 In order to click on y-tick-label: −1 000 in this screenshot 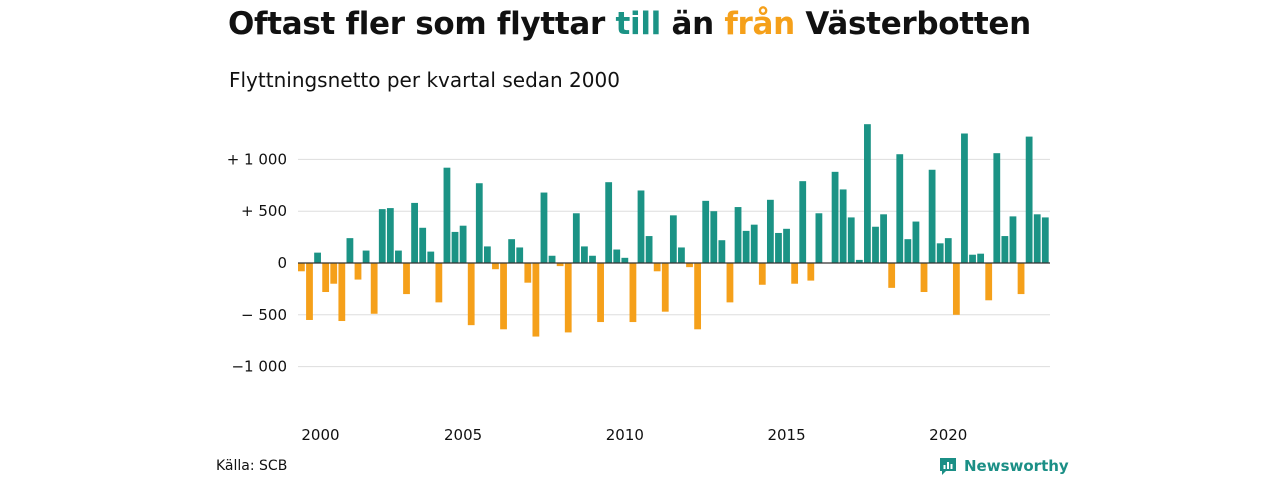, I will do `click(259, 367)`.